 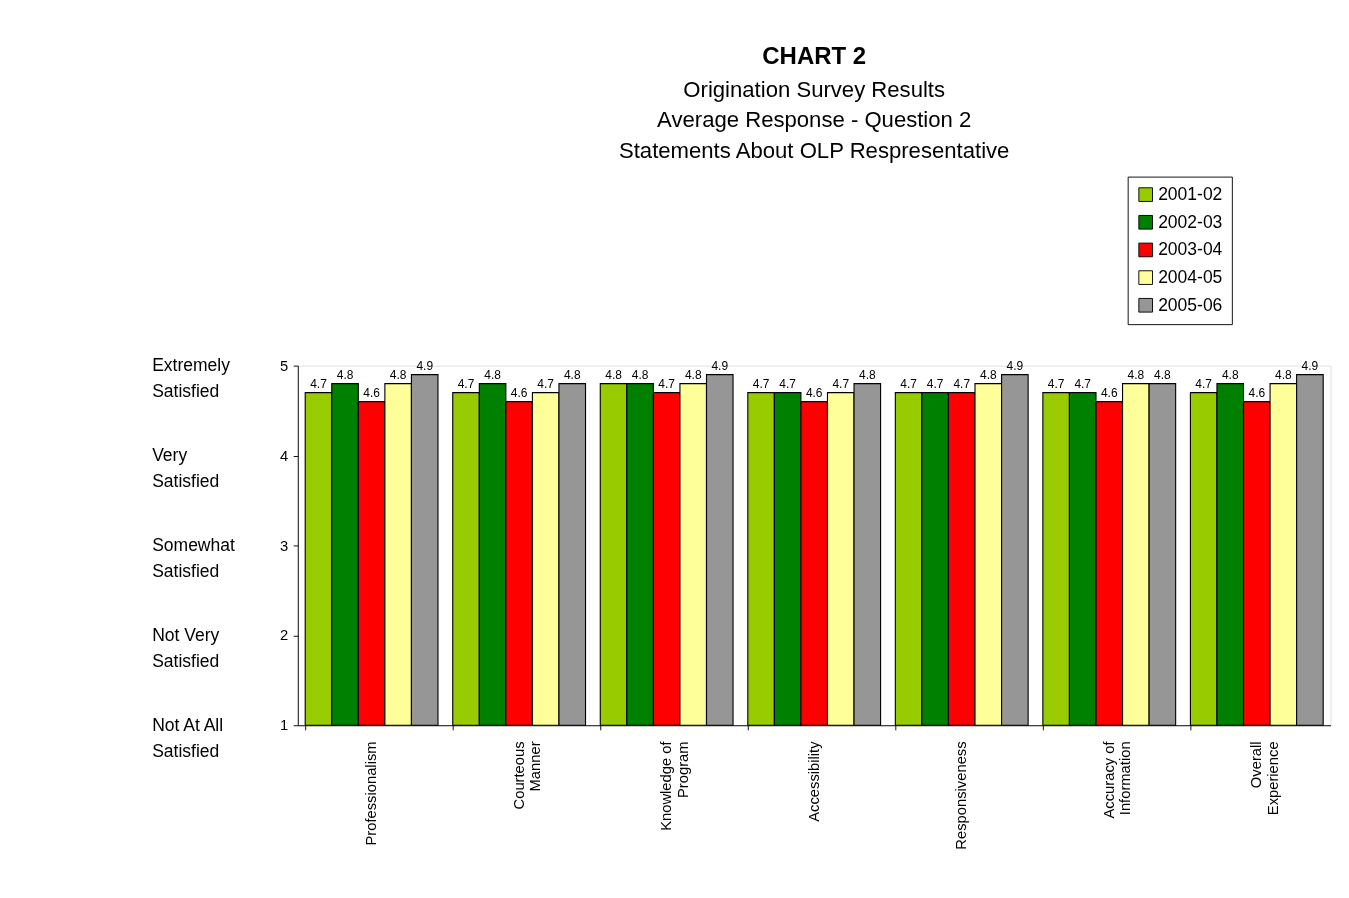 What do you see at coordinates (814, 55) in the screenshot?
I see `chart-title: CHART 2` at bounding box center [814, 55].